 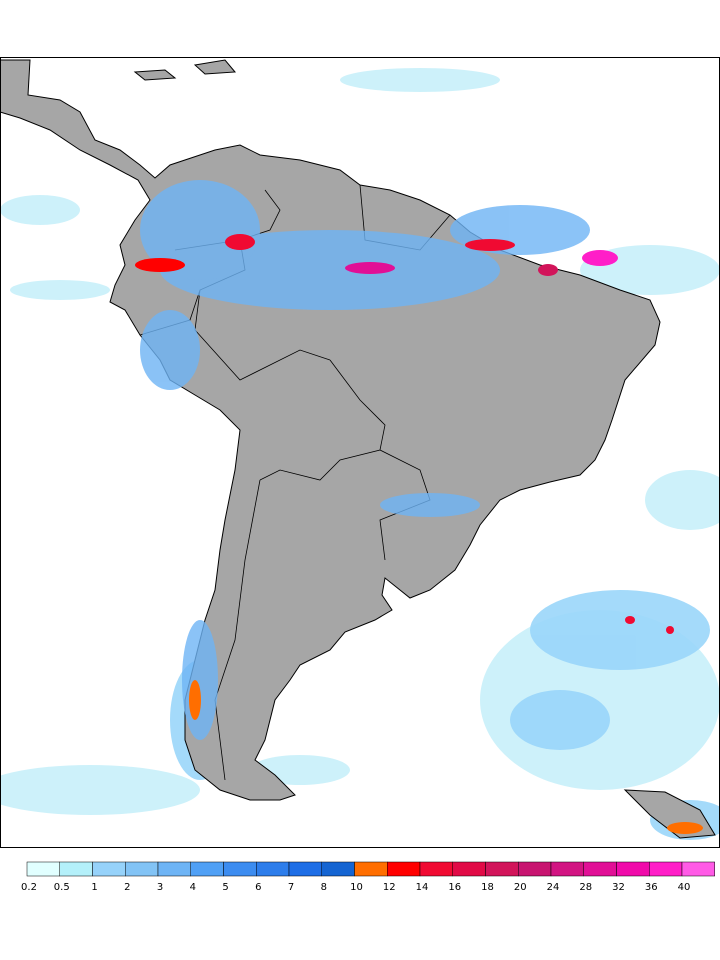 What do you see at coordinates (193, 887) in the screenshot?
I see `colorbar-label: 4` at bounding box center [193, 887].